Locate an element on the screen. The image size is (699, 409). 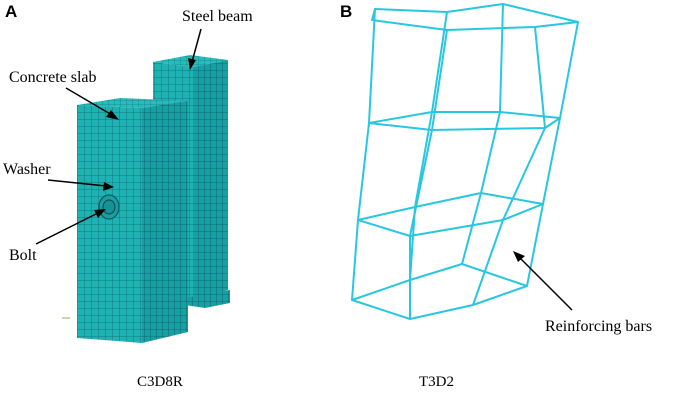
bolt-head-shape is located at coordinates (109, 207).